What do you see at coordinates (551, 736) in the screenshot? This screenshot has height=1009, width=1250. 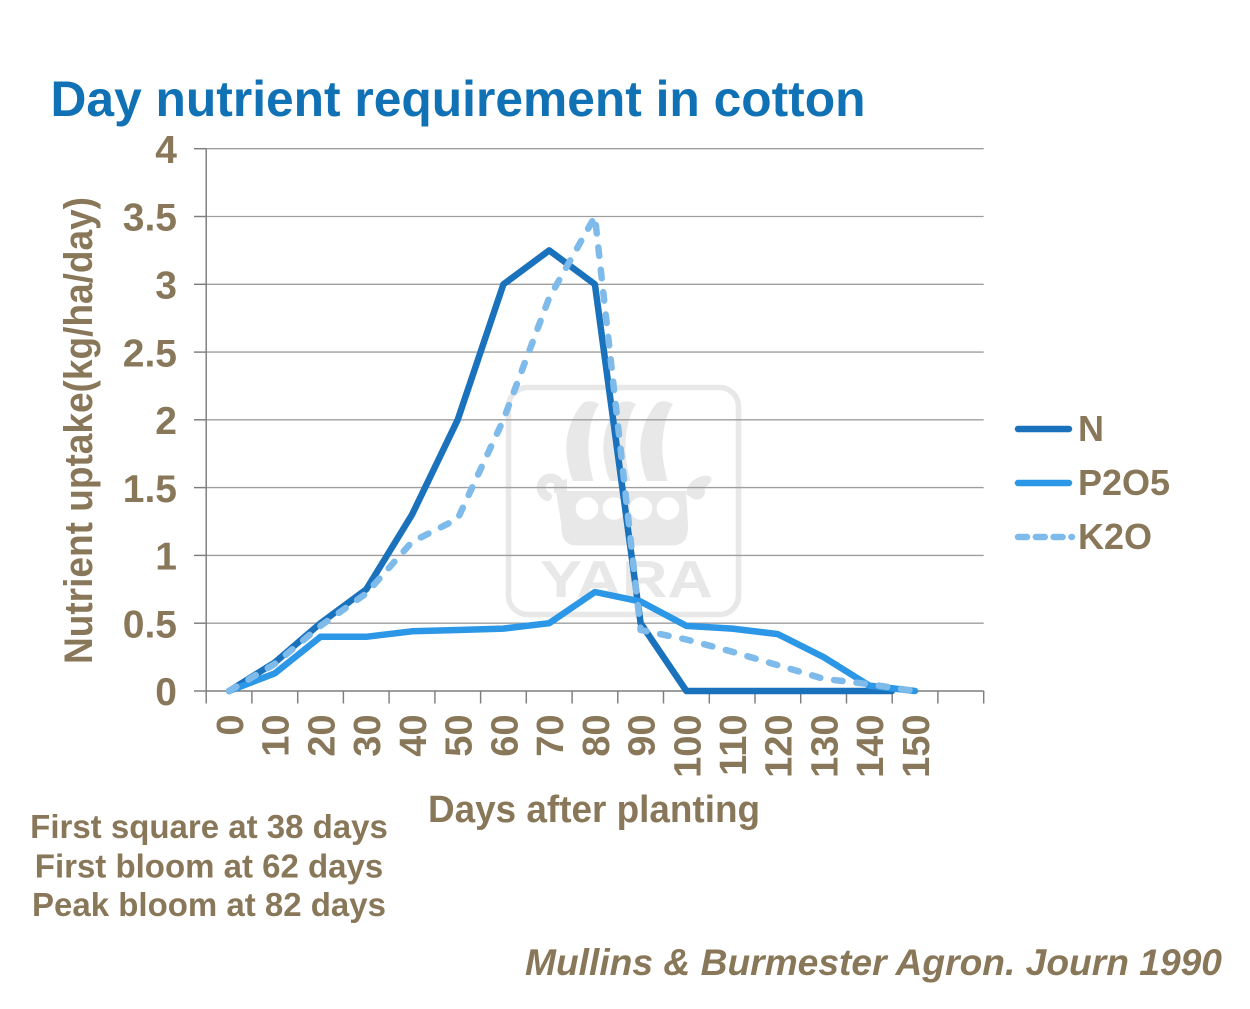 I see `svg-text: 70` at bounding box center [551, 736].